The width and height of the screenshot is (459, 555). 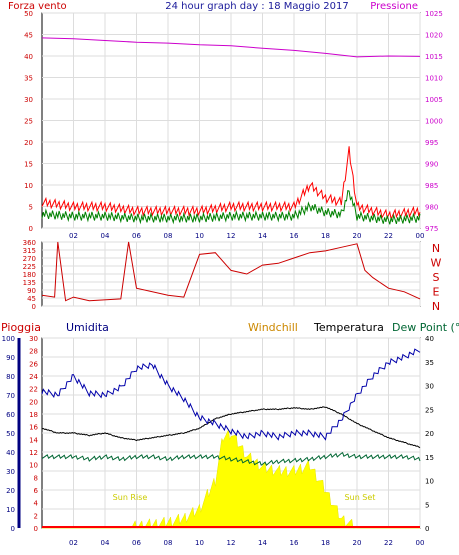 I want to click on y-tick-temp: 35, so click(x=429, y=363).